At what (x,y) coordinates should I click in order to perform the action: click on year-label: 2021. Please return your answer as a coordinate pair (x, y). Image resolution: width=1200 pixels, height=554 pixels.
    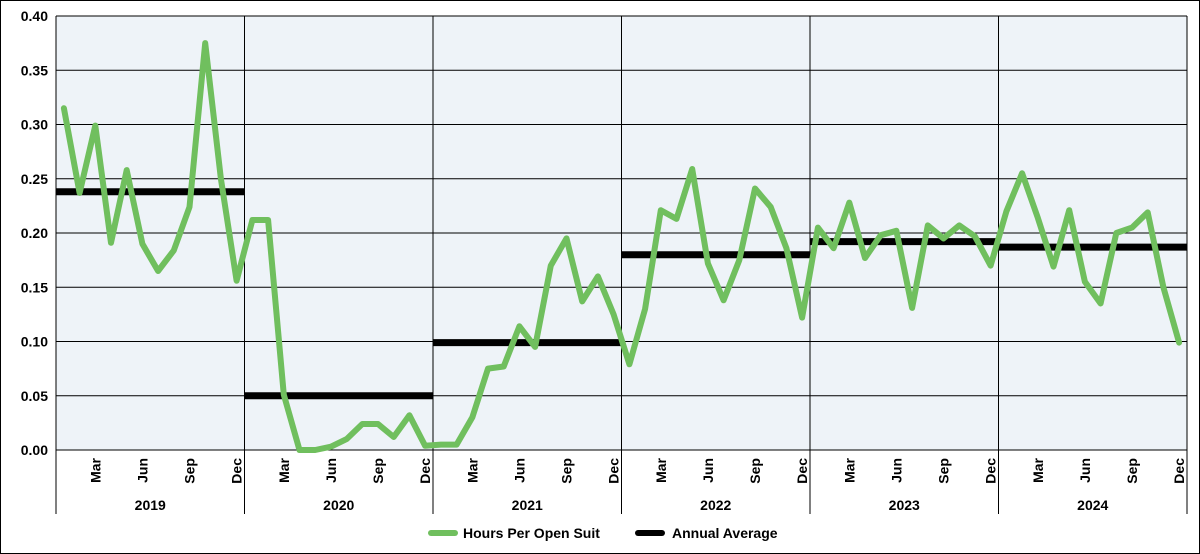
    Looking at the image, I should click on (527, 505).